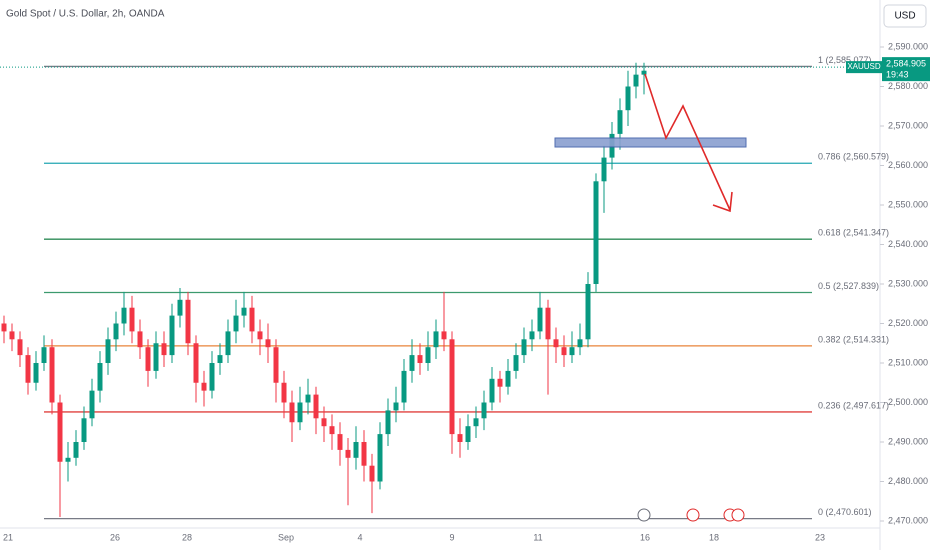 This screenshot has height=550, width=932. What do you see at coordinates (908, 125) in the screenshot?
I see `y-tick-label: 2,570.000` at bounding box center [908, 125].